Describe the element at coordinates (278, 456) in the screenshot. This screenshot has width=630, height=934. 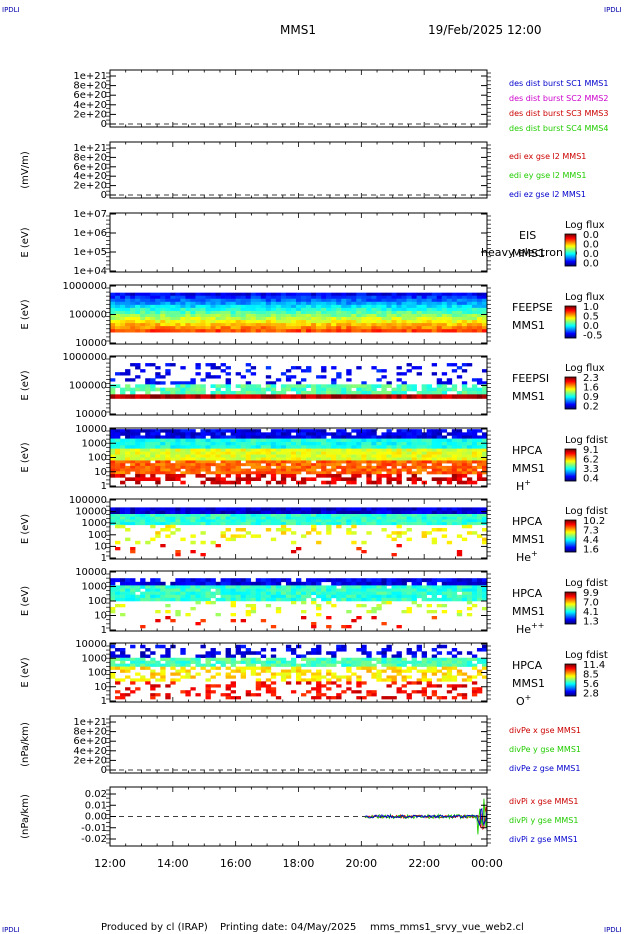
I see `spectrogram-cell-hpca-h-1919` at that location.